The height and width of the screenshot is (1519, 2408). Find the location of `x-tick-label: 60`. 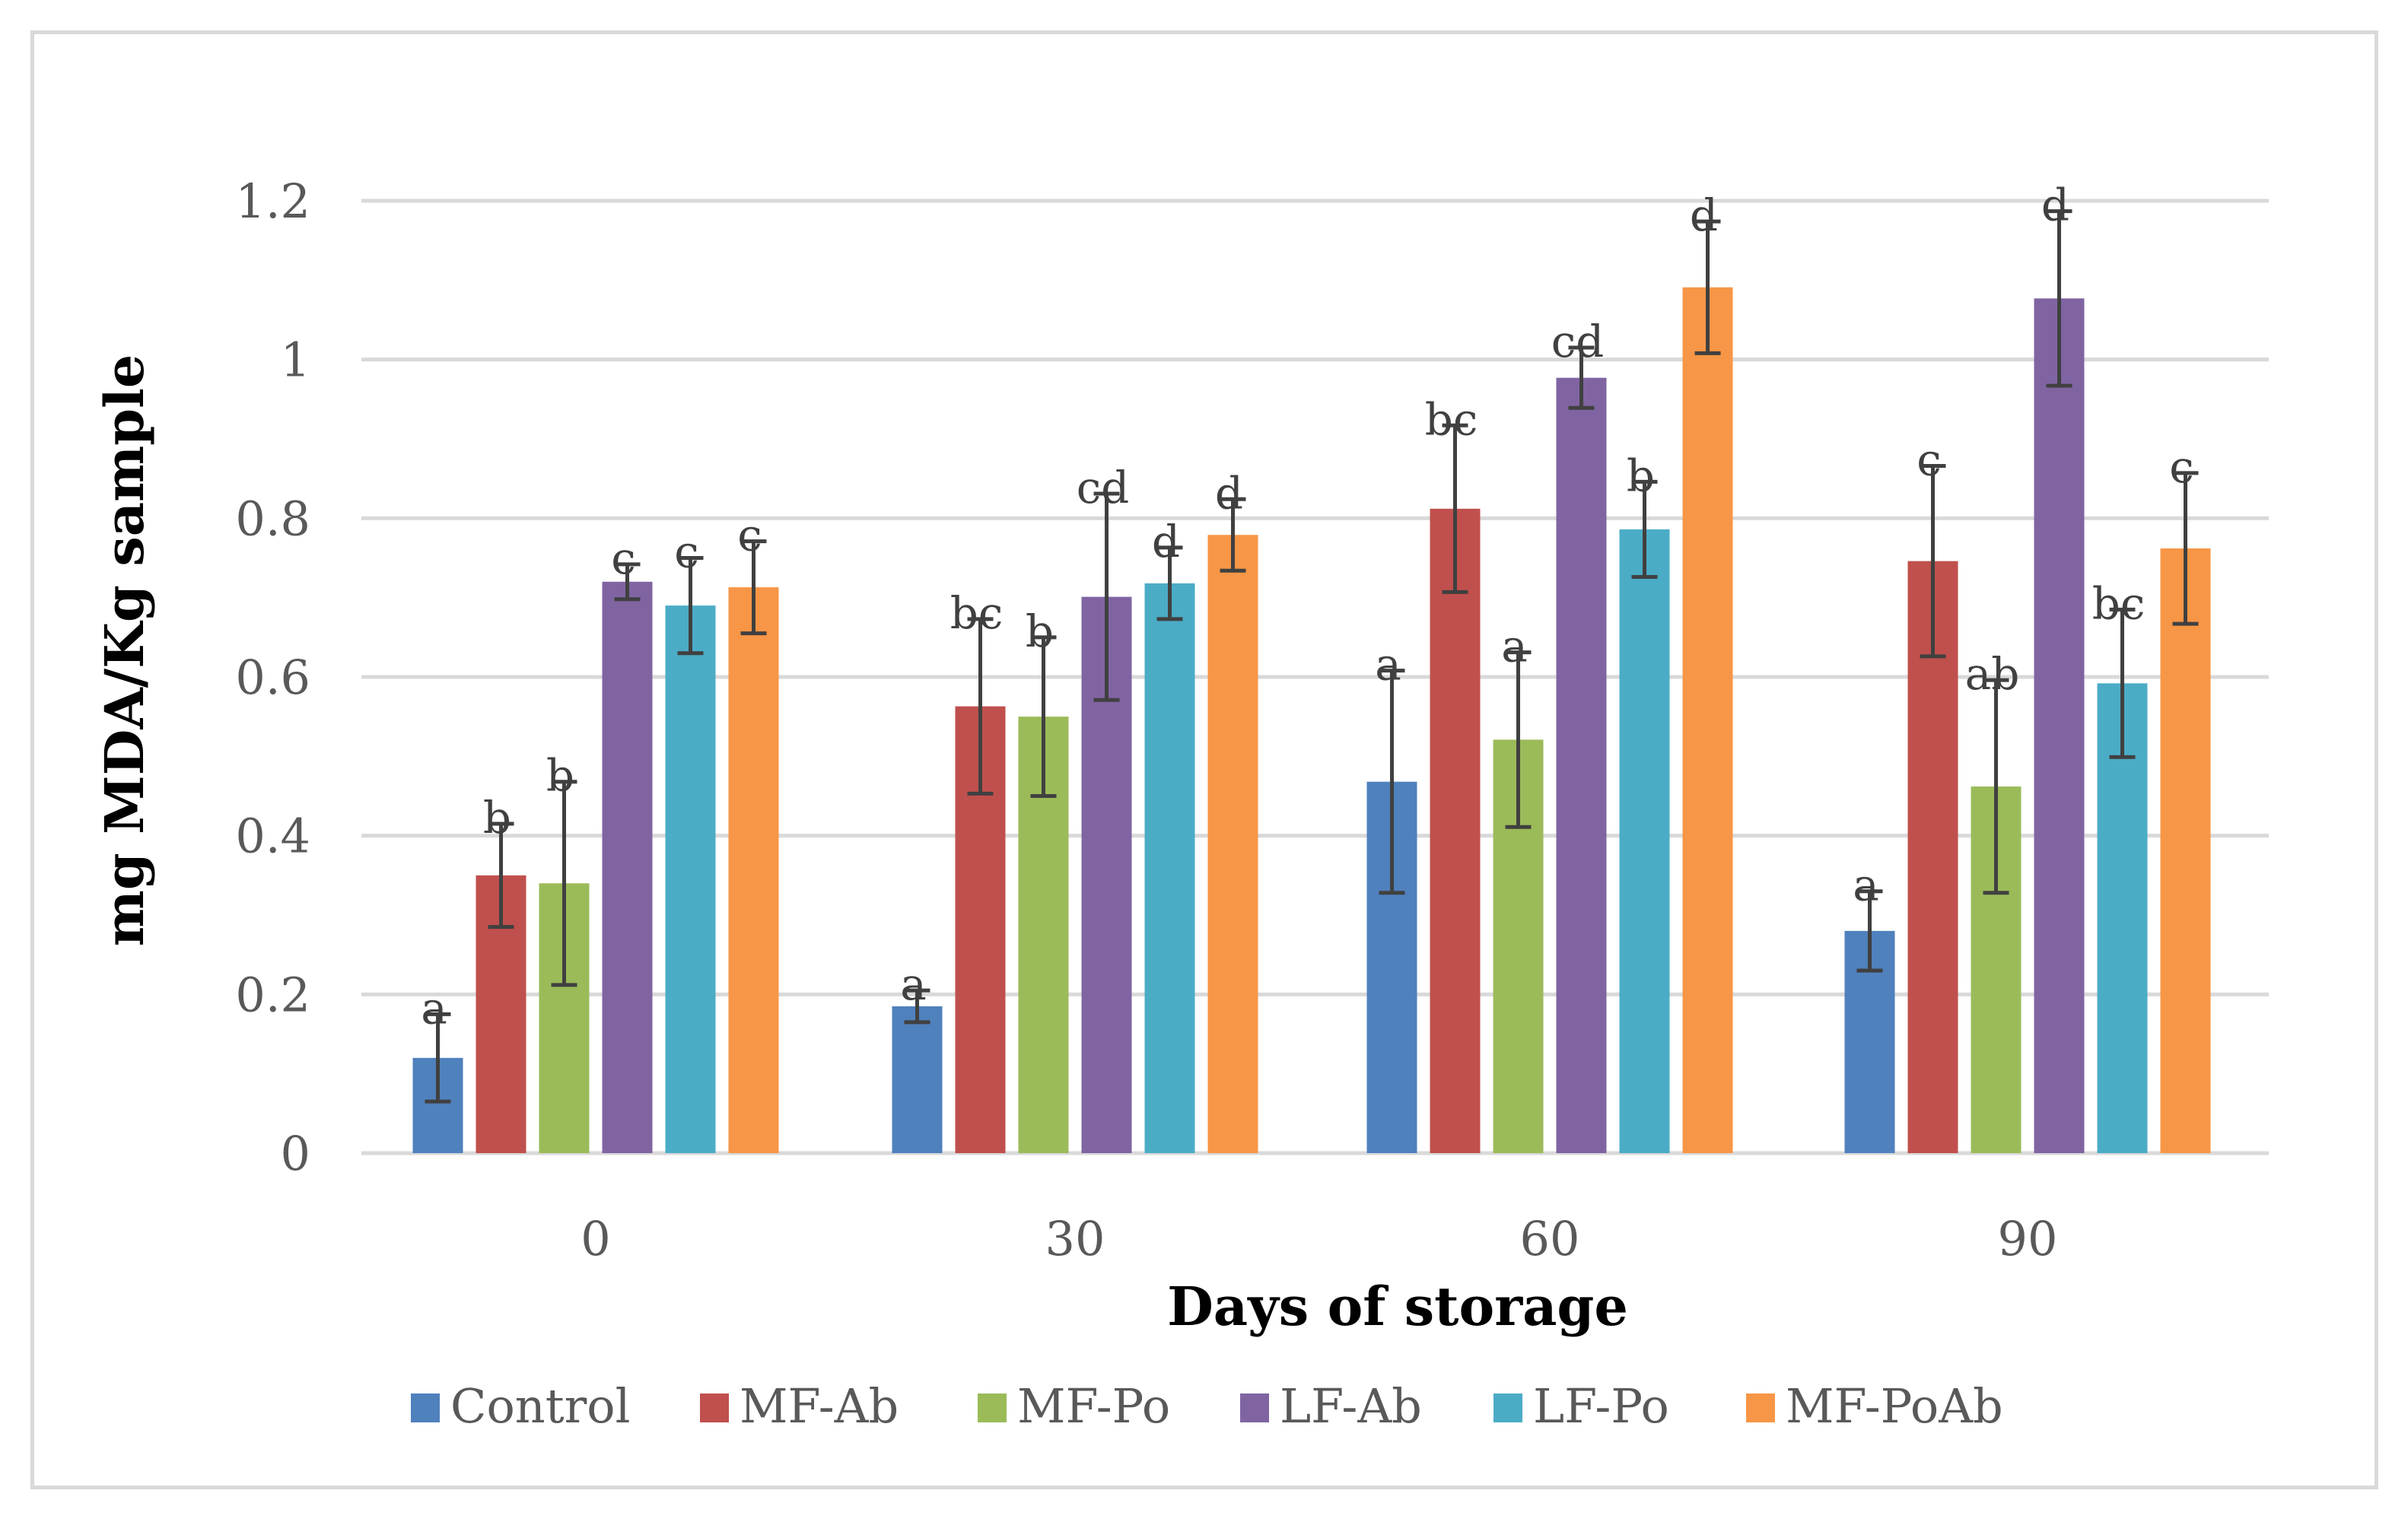

x-tick-label: 60 is located at coordinates (1550, 1238).